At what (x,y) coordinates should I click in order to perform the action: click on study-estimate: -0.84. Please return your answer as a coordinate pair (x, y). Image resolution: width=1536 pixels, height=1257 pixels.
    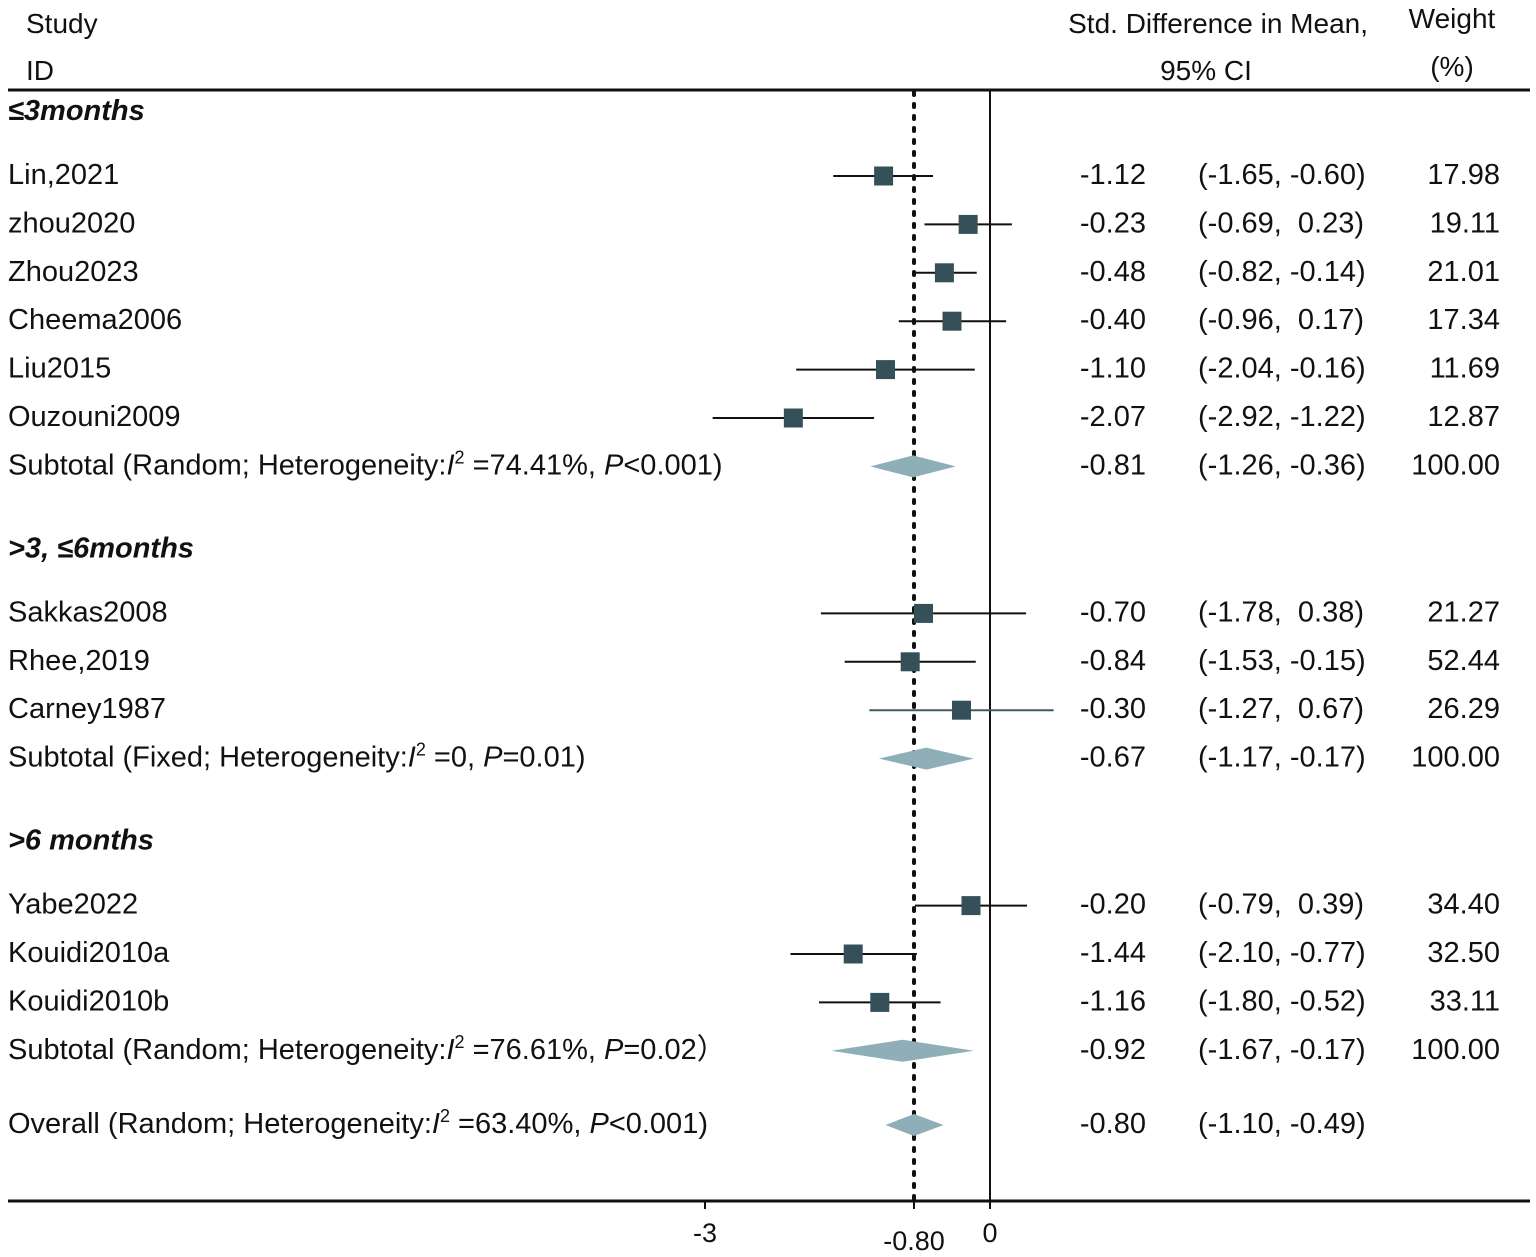
    Looking at the image, I should click on (1113, 661).